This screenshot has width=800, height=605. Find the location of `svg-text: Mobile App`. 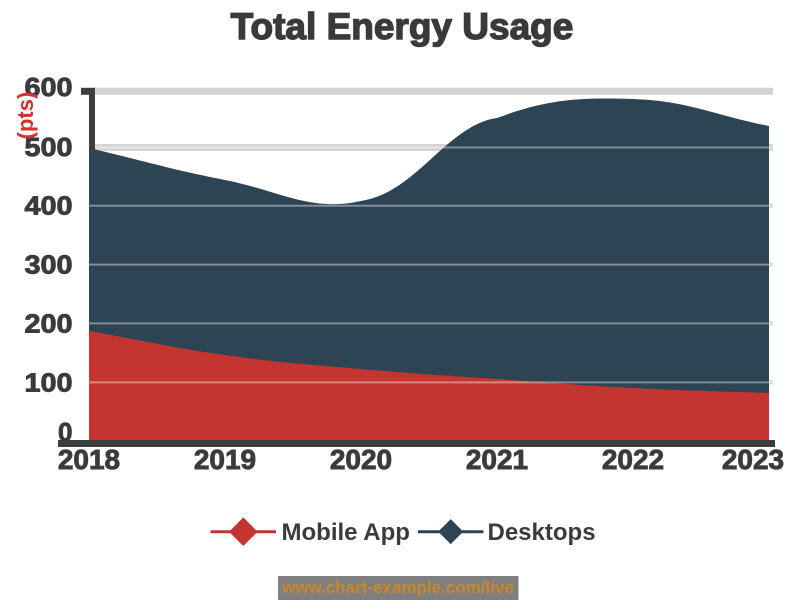

svg-text: Mobile App is located at coordinates (346, 532).